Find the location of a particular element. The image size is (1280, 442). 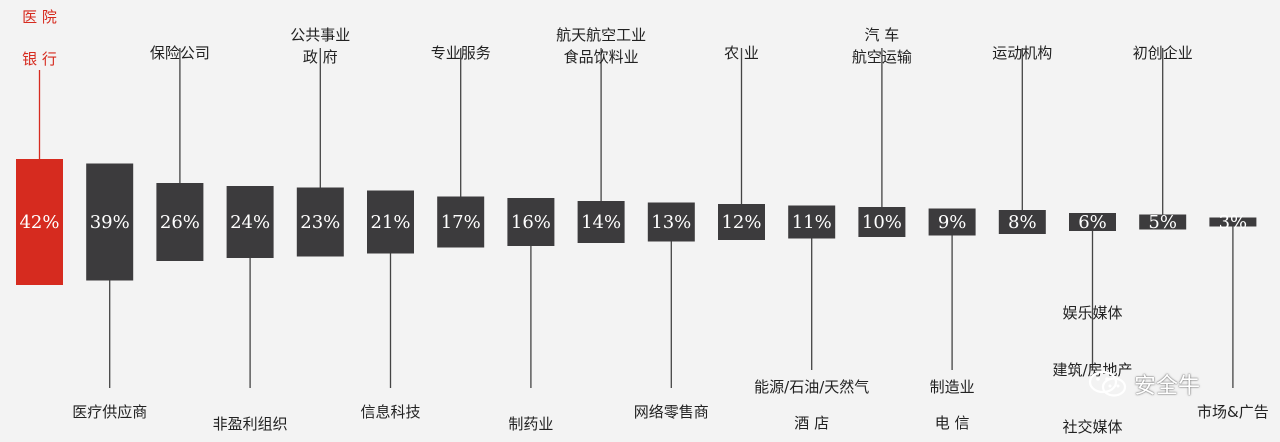

value-label: 11% is located at coordinates (812, 222).